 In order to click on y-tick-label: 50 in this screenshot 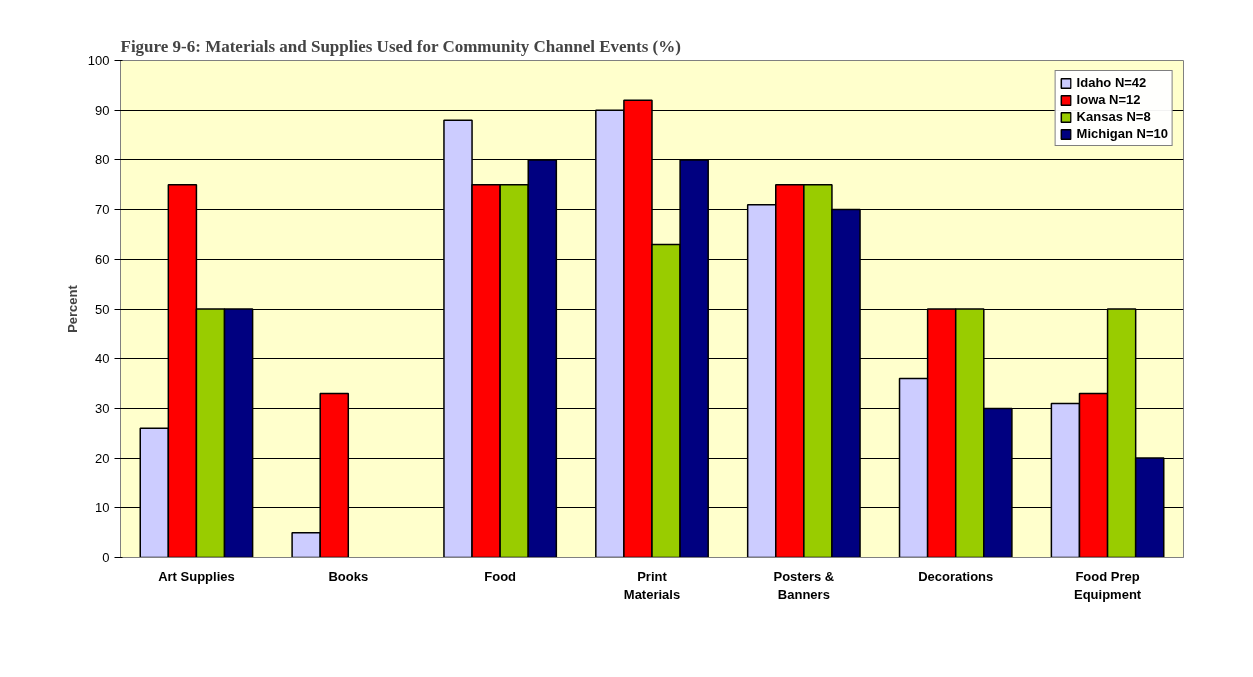, I will do `click(102, 309)`.